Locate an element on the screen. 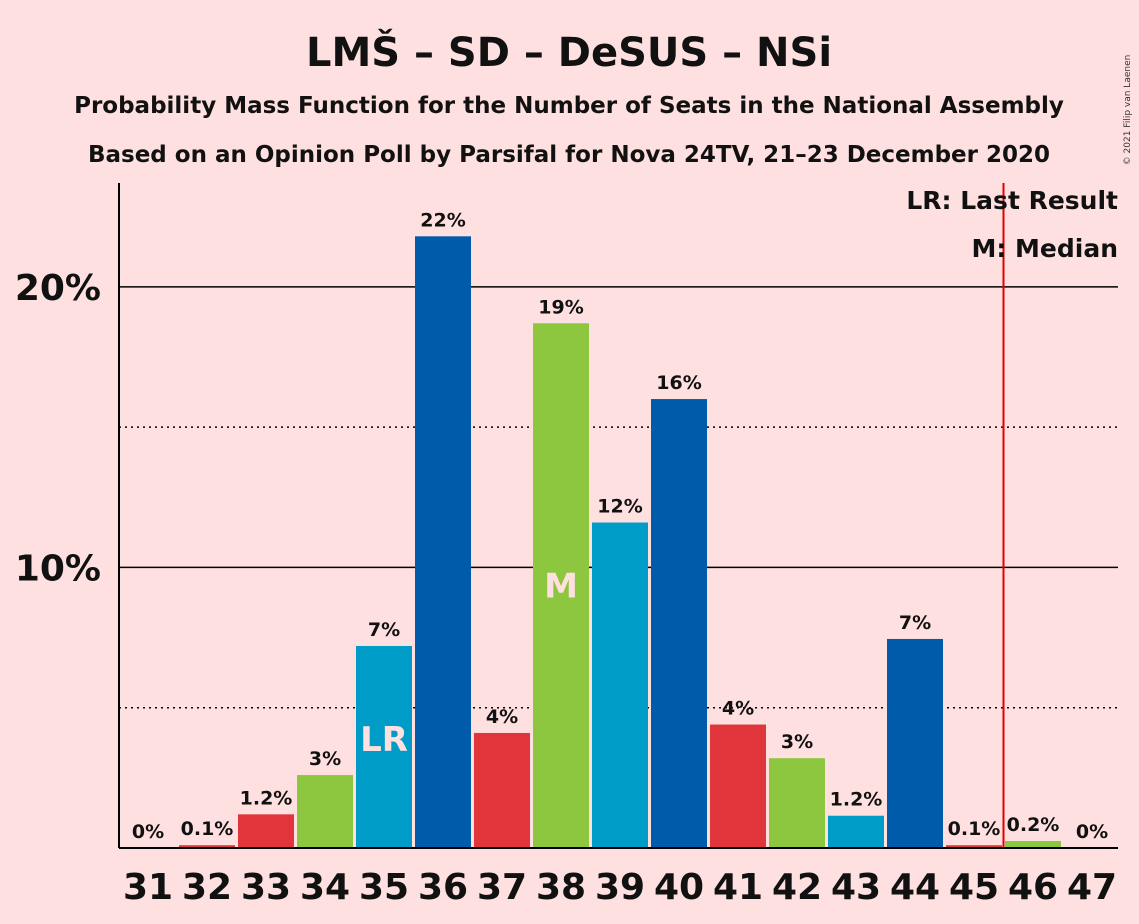 Image resolution: width=1139 pixels, height=924 pixels. data-label-38: 19% is located at coordinates (560, 307).